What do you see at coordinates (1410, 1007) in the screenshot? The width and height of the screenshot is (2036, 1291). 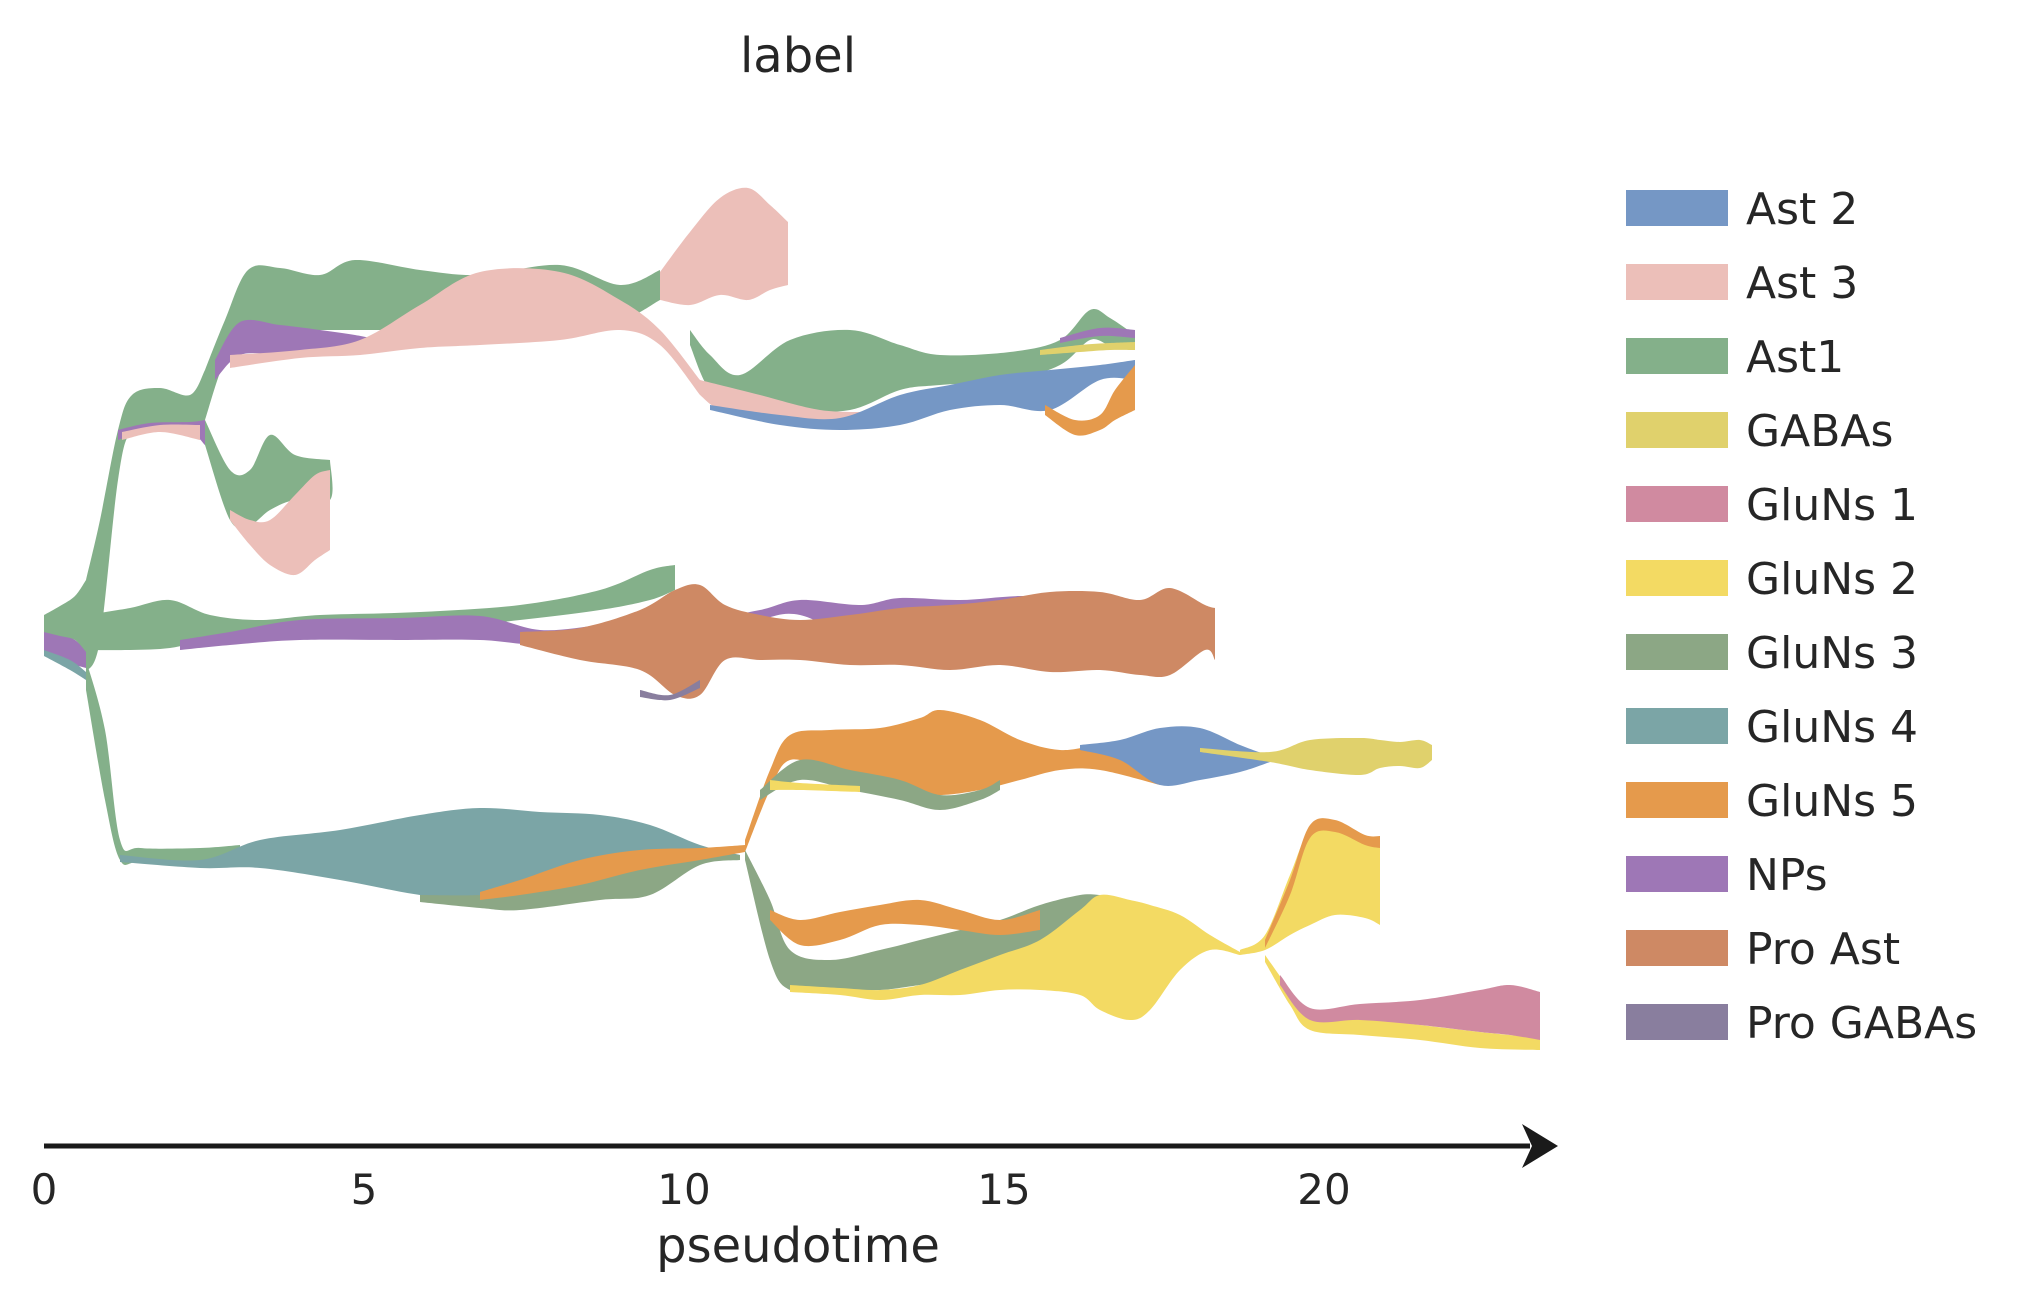 I see `stream-glun1-tip-glun1` at bounding box center [1410, 1007].